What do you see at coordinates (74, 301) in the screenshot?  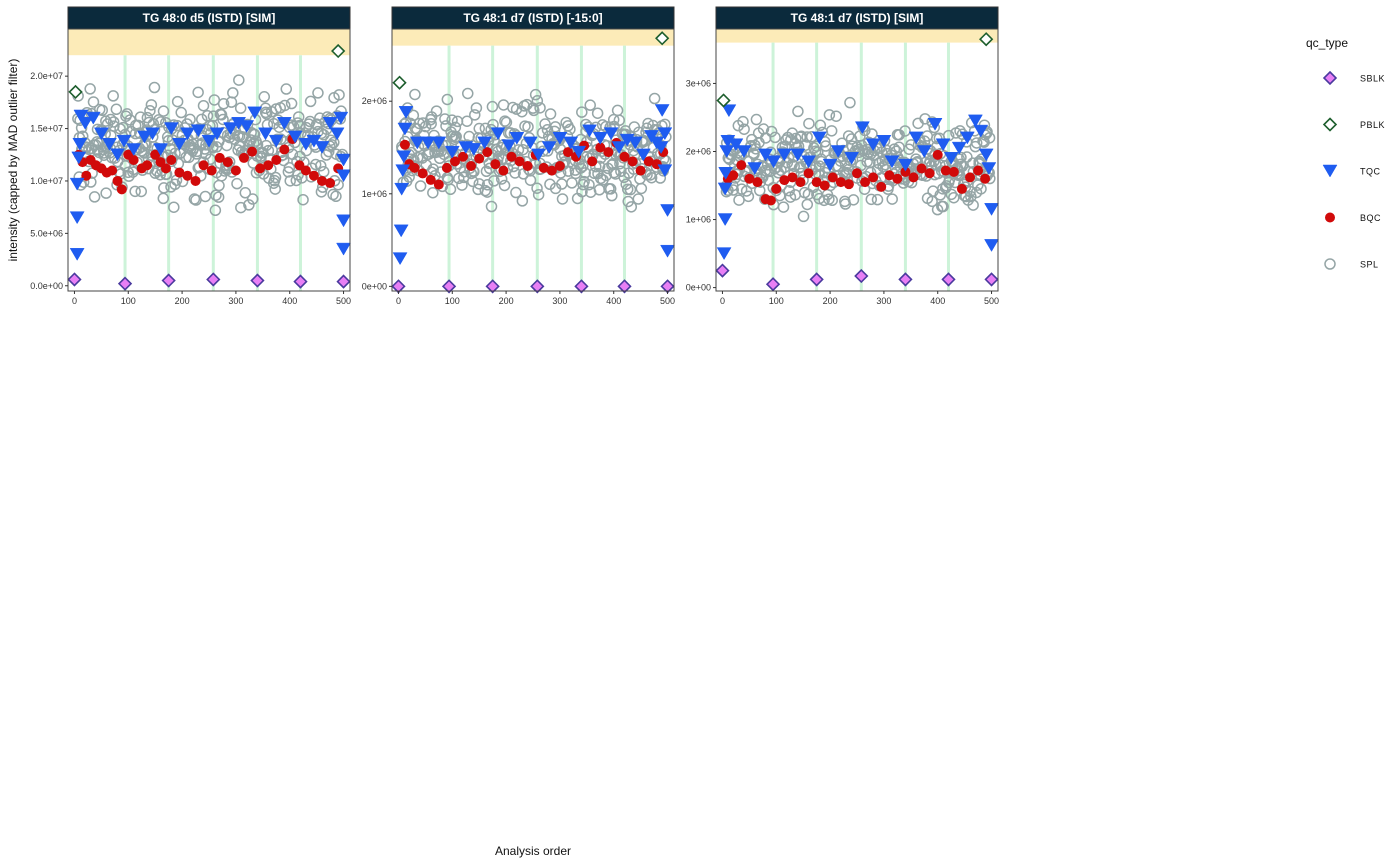 I see `x-tick-label: 0` at bounding box center [74, 301].